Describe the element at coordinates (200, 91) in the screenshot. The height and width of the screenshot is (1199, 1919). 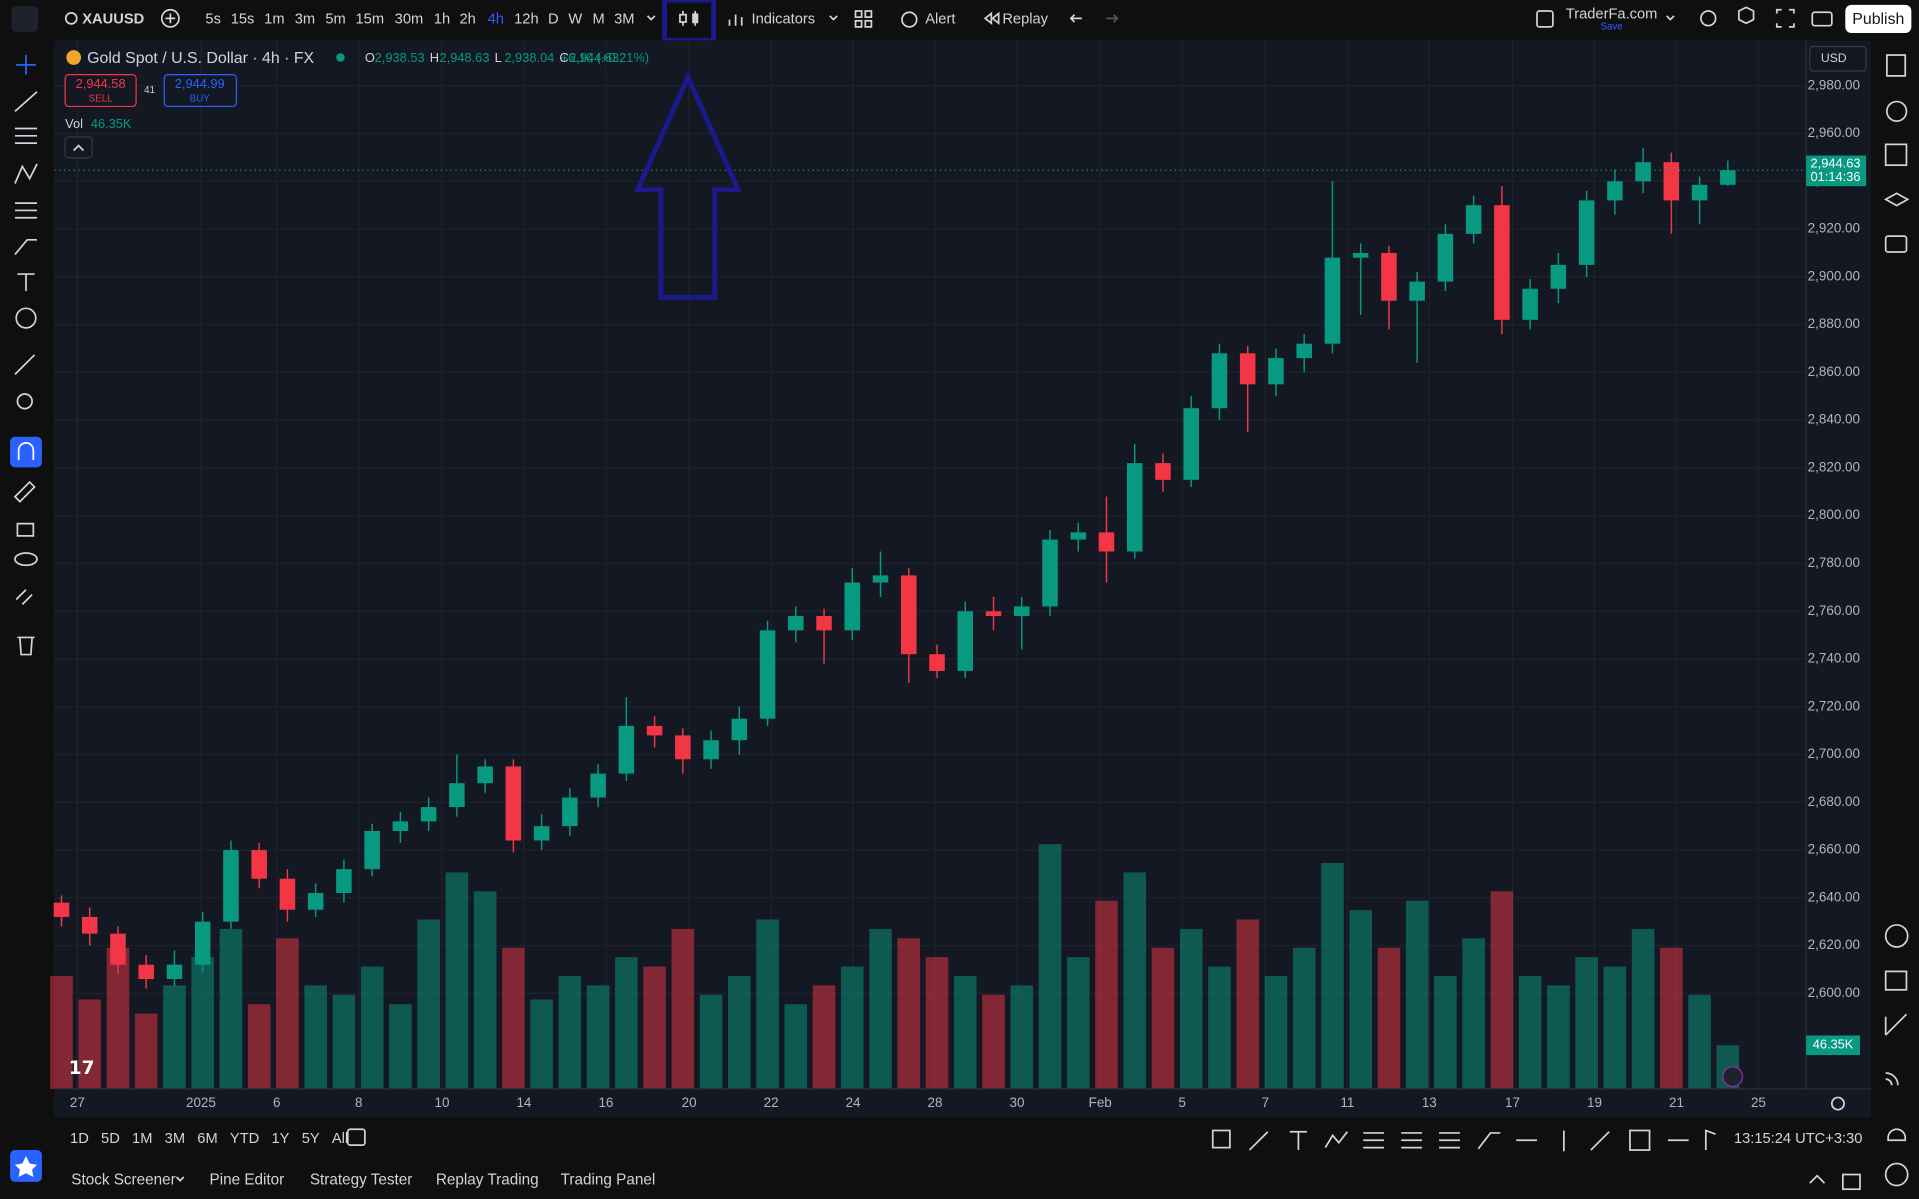
I see `buy-button` at that location.